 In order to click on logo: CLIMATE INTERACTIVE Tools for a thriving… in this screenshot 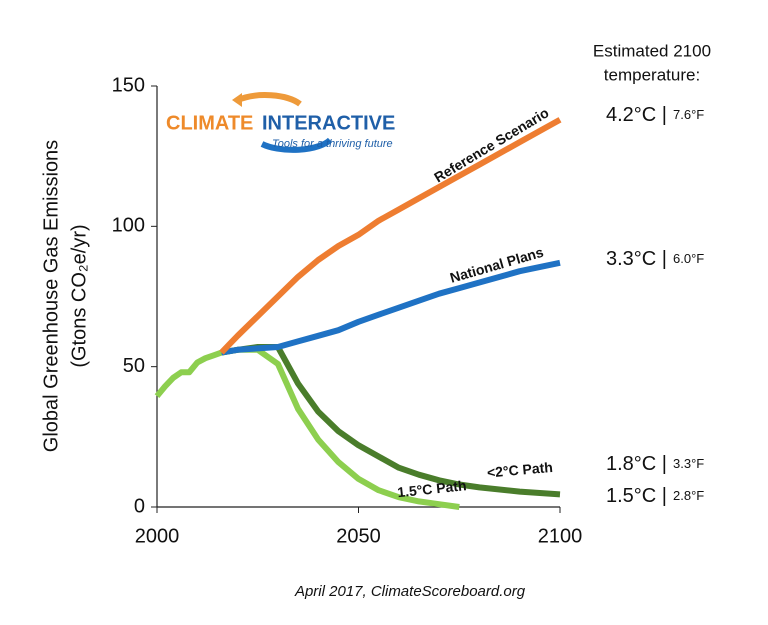, I will do `click(280, 122)`.